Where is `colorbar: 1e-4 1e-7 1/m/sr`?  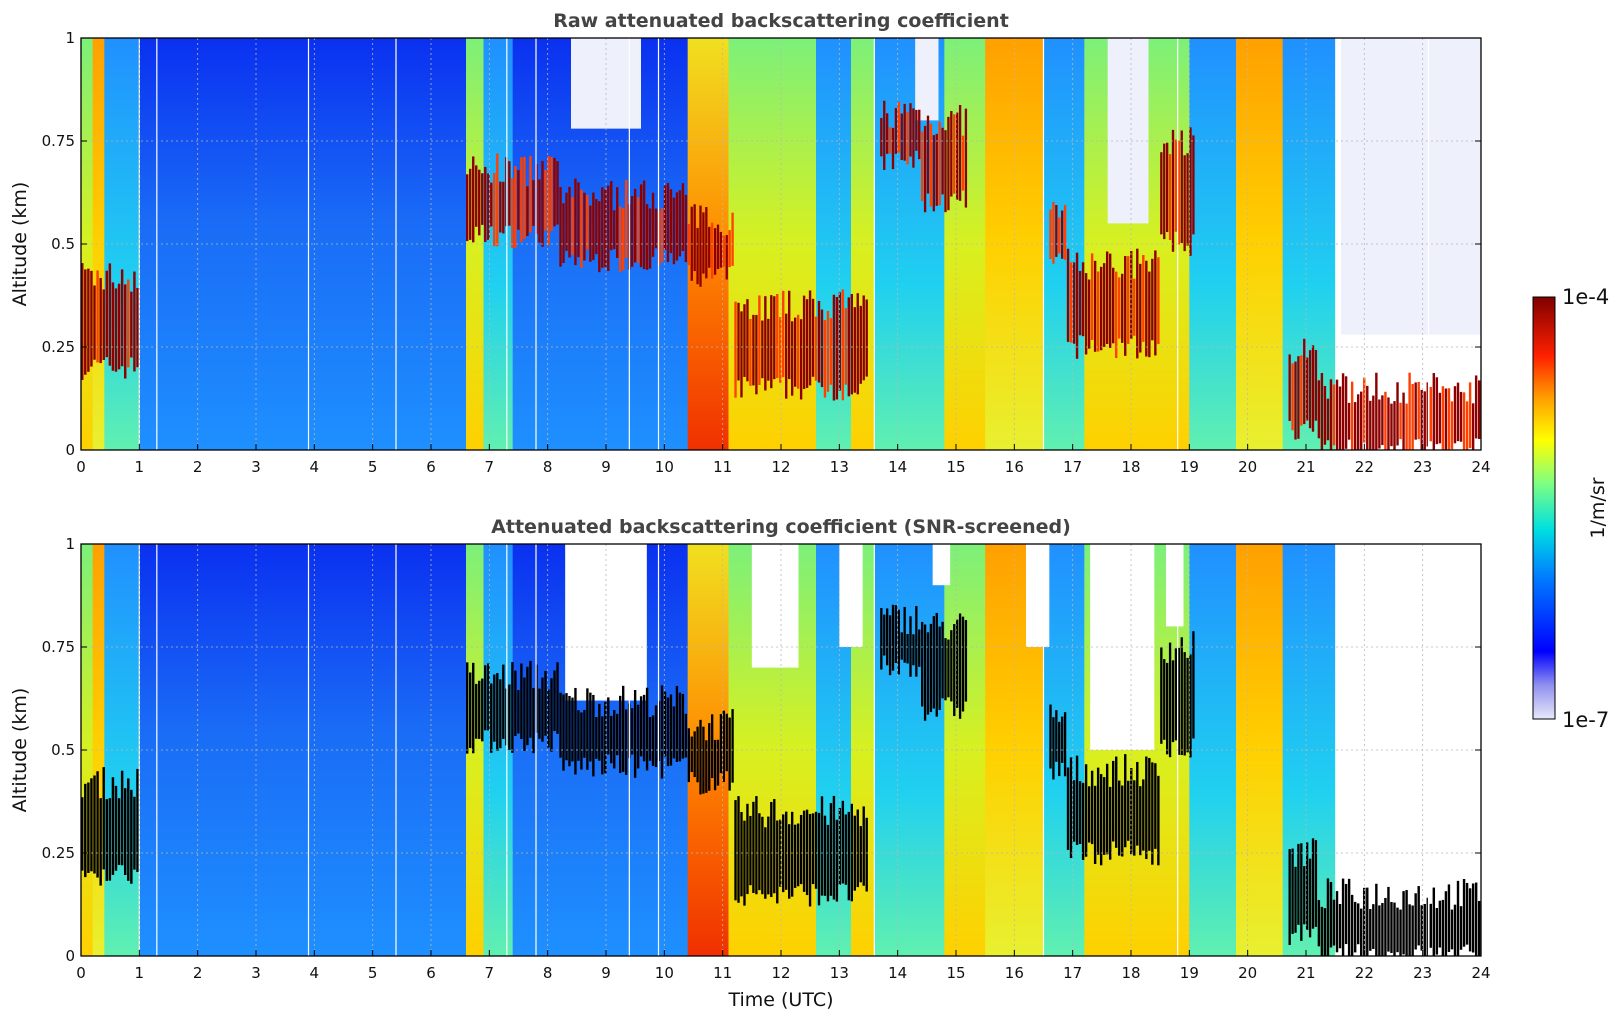 colorbar: 1e-4 1e-7 1/m/sr is located at coordinates (1570, 508).